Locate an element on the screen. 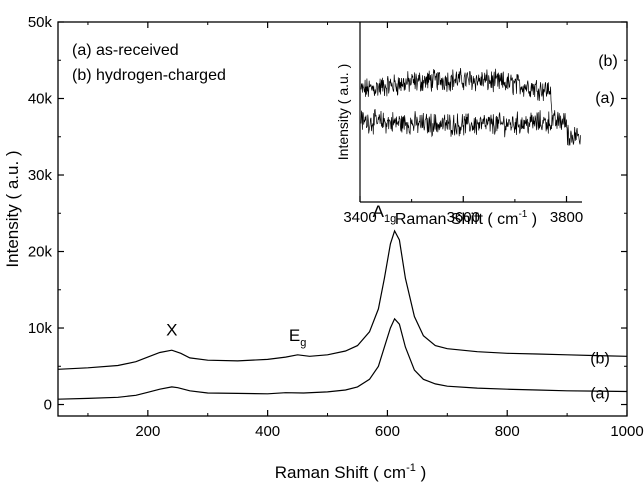  y-tick-label: 20k is located at coordinates (40, 252).